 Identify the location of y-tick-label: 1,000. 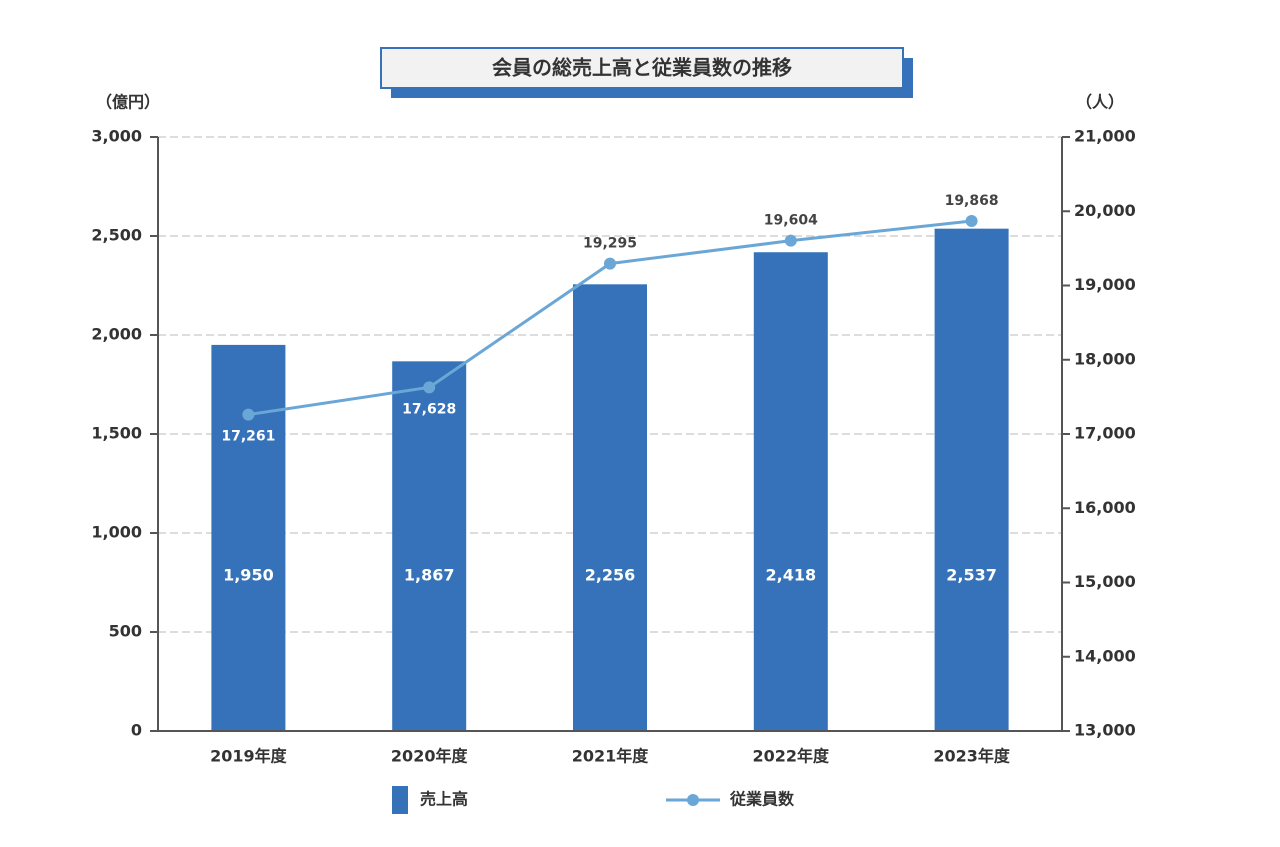
(116, 532).